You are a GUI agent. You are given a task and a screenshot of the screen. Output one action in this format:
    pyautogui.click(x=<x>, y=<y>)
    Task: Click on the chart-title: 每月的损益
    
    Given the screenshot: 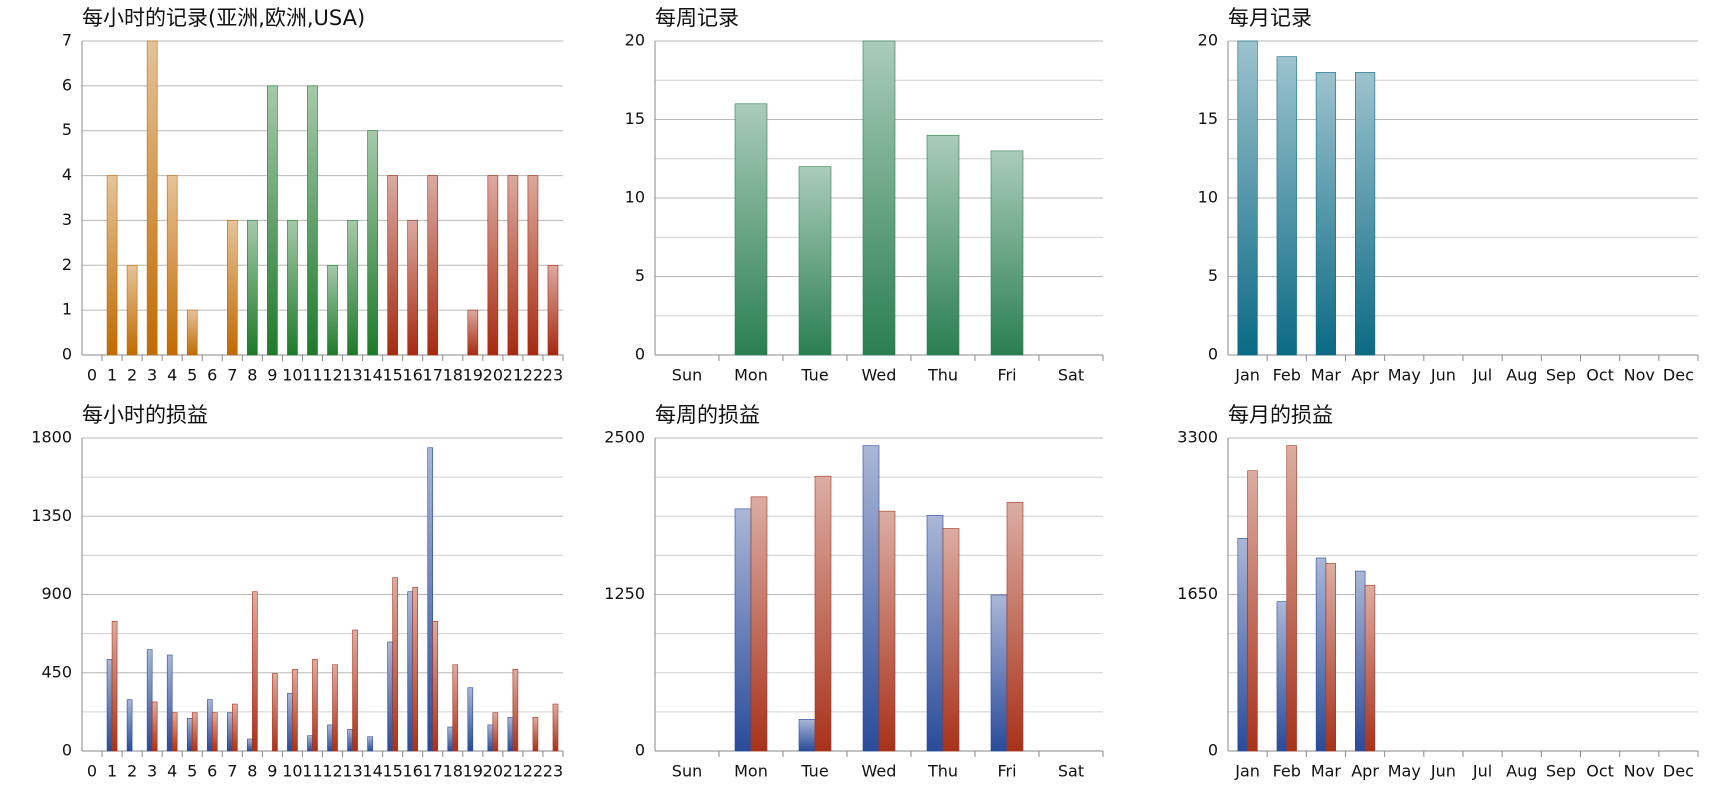 What is the action you would take?
    pyautogui.click(x=1280, y=415)
    